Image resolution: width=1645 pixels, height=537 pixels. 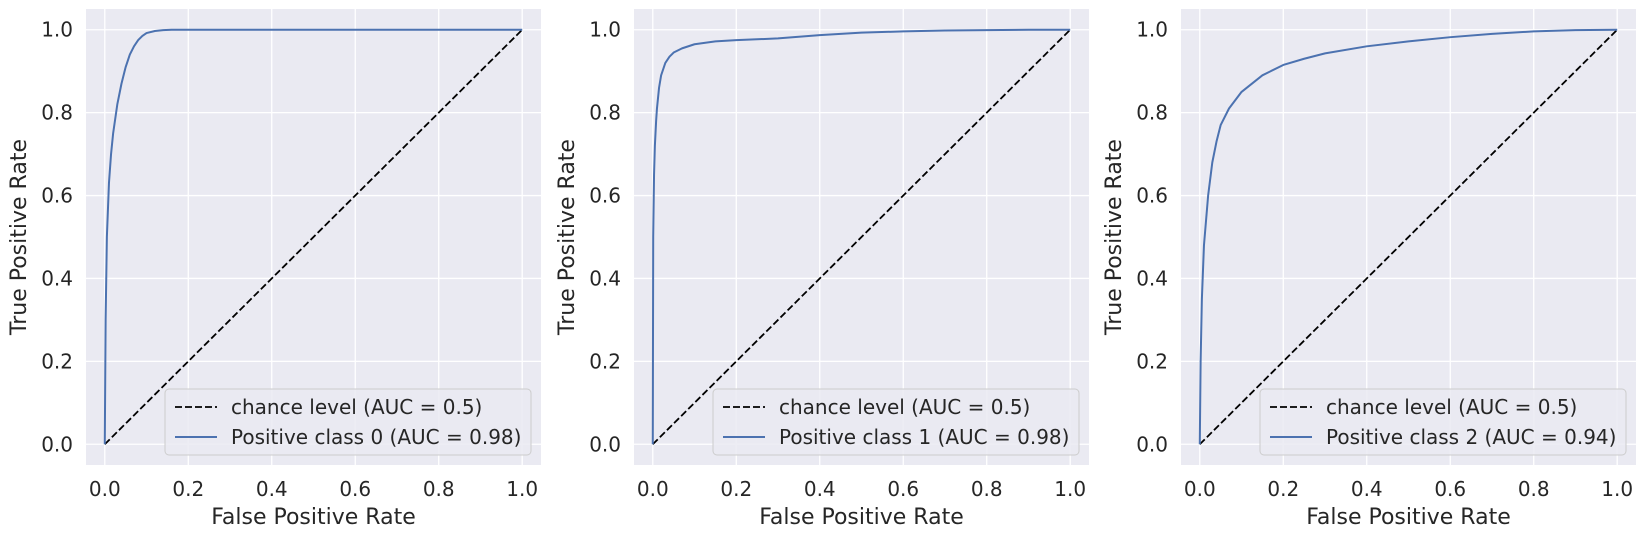 I want to click on legend-entry-label: Positive class 0 (AUC = 0.98), so click(x=376, y=437).